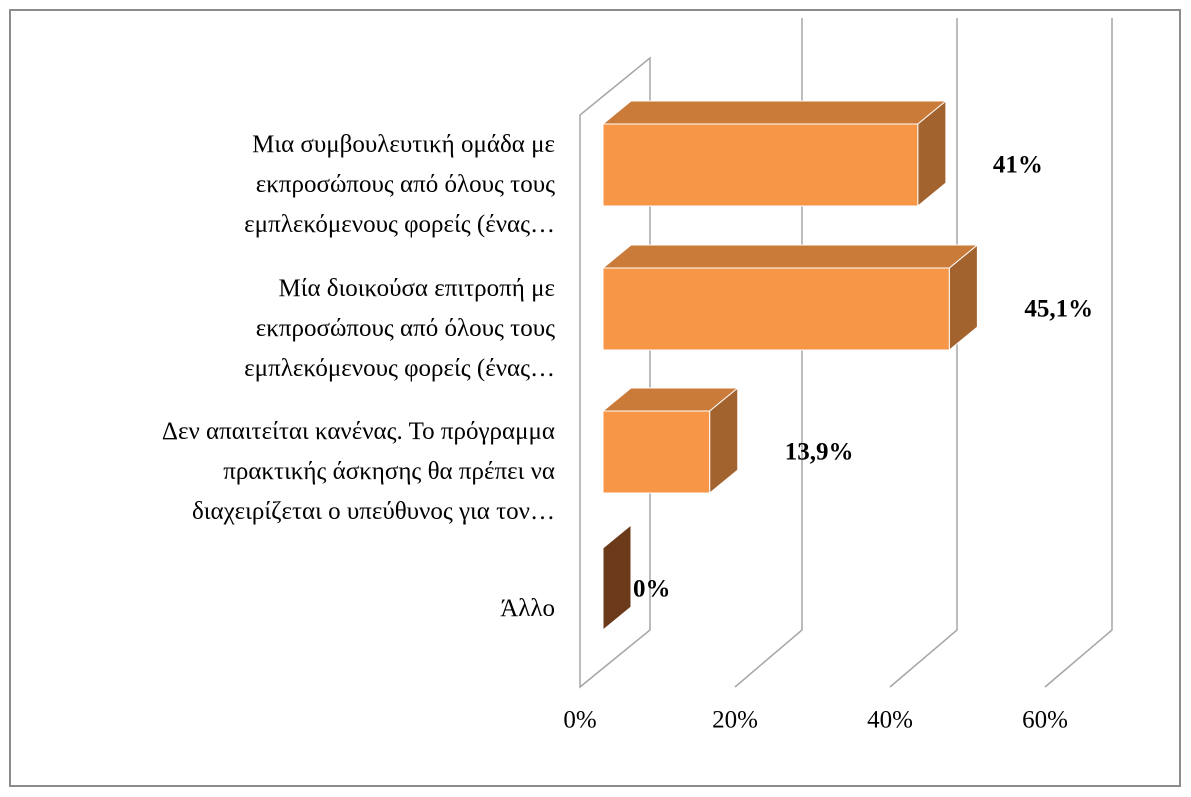  What do you see at coordinates (652, 589) in the screenshot?
I see `value-label: 0%` at bounding box center [652, 589].